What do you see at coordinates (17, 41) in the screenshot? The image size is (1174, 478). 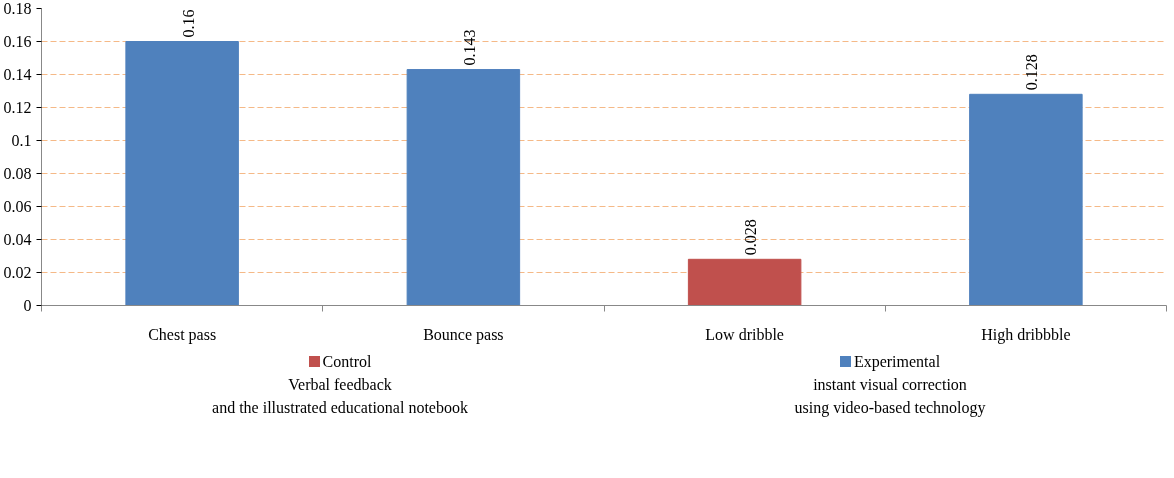 I see `y-tick-label: 0.16` at bounding box center [17, 41].